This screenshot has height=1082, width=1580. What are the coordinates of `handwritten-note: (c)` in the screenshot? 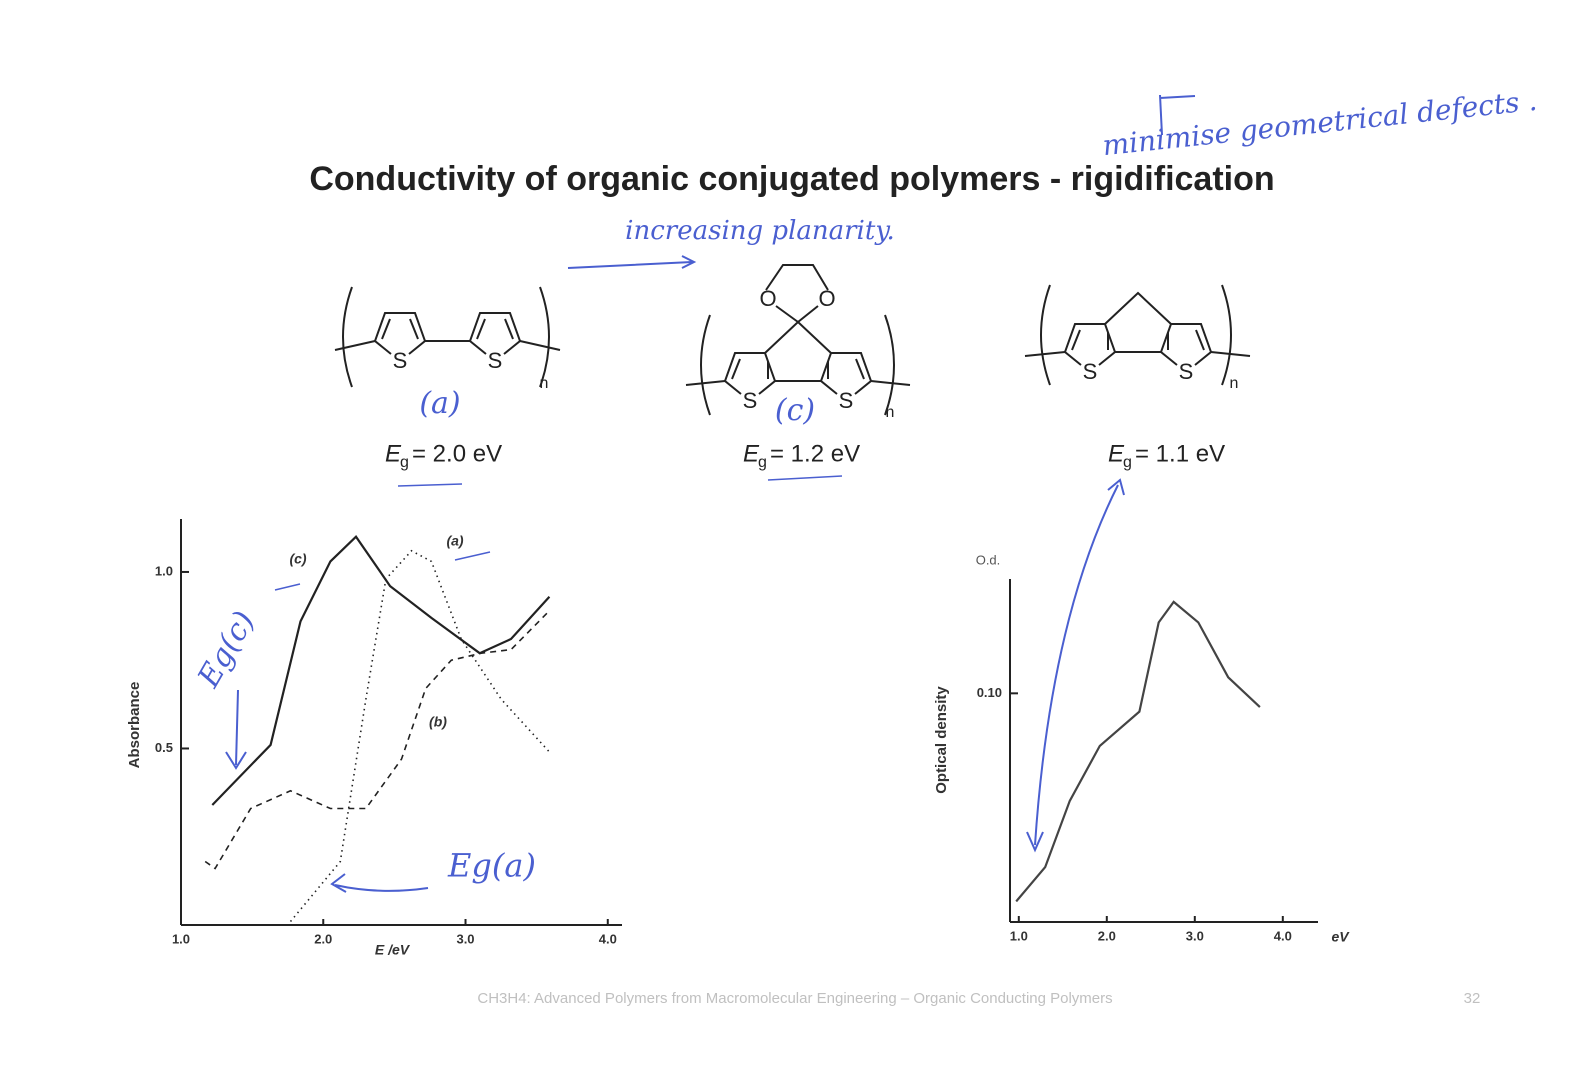 It's located at (795, 410).